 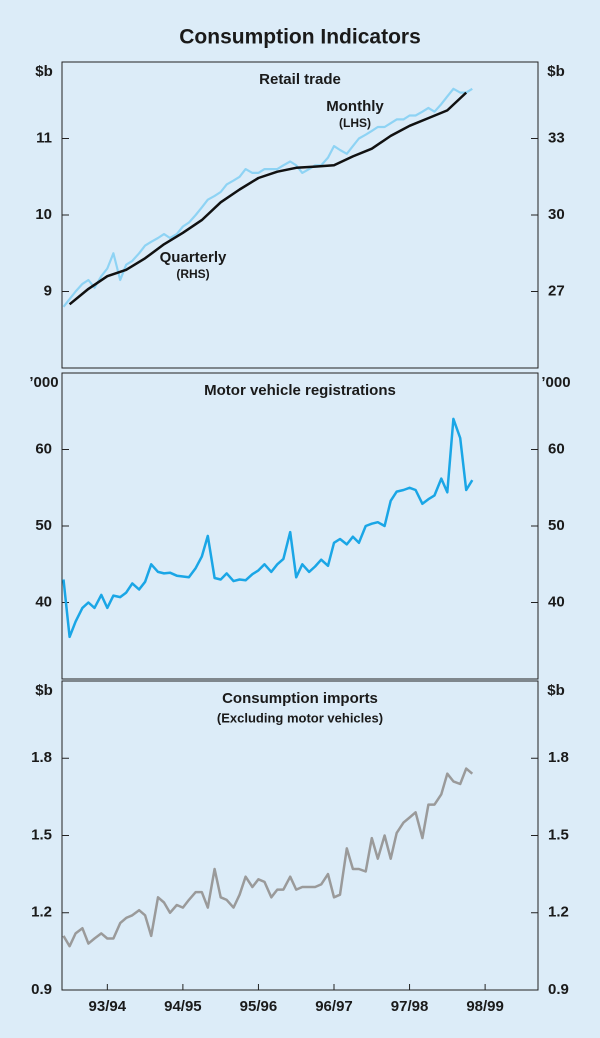 I want to click on series-label: Monthly, so click(x=355, y=106).